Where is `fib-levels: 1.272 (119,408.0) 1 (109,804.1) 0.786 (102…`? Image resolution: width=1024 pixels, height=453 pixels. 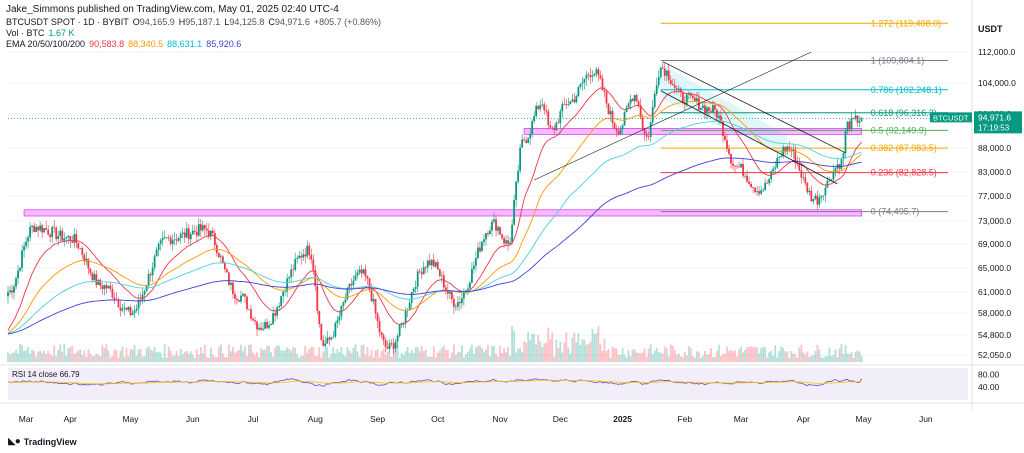
fib-levels: 1.272 (119,408.0) 1 (109,804.1) 0.786 (102… is located at coordinates (804, 117).